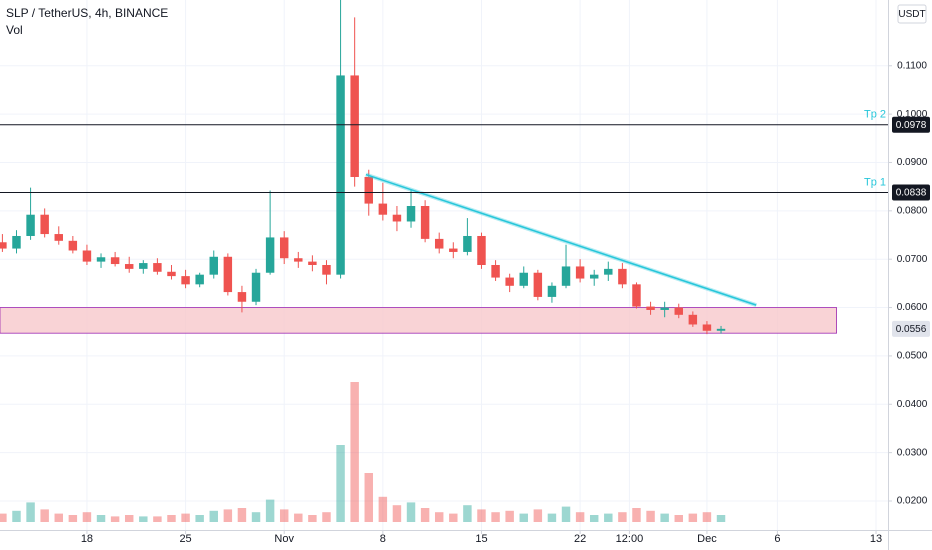 The width and height of the screenshot is (932, 550). I want to click on target-name: Tp 2, so click(875, 115).